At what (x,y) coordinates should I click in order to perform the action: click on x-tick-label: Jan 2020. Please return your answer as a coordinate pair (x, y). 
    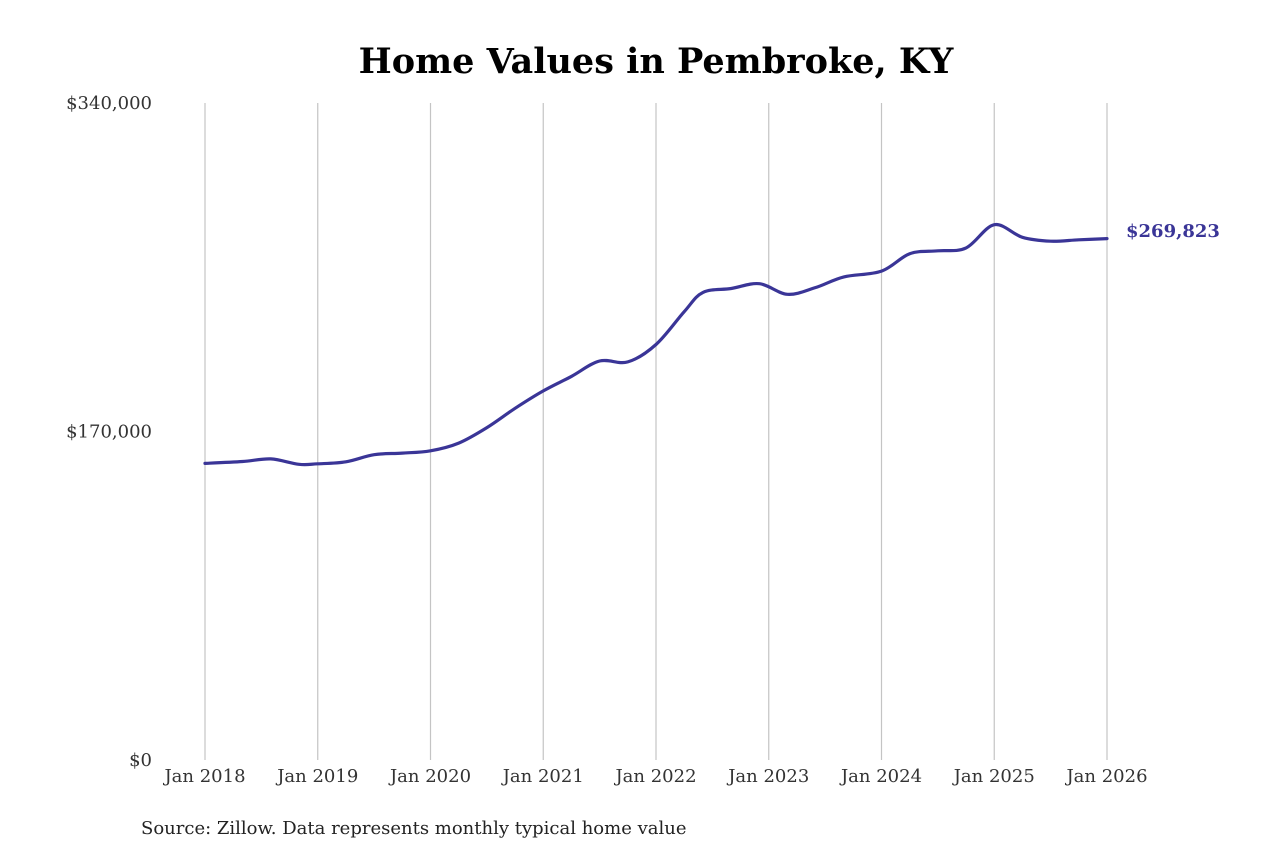
    Looking at the image, I should click on (429, 776).